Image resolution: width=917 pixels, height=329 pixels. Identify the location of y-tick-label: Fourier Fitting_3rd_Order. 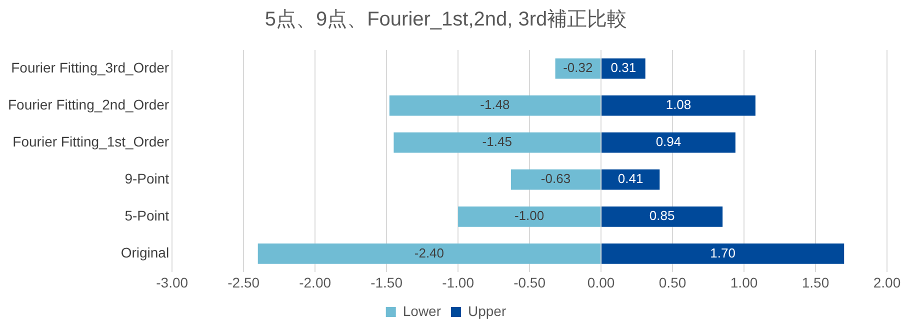
(90, 67).